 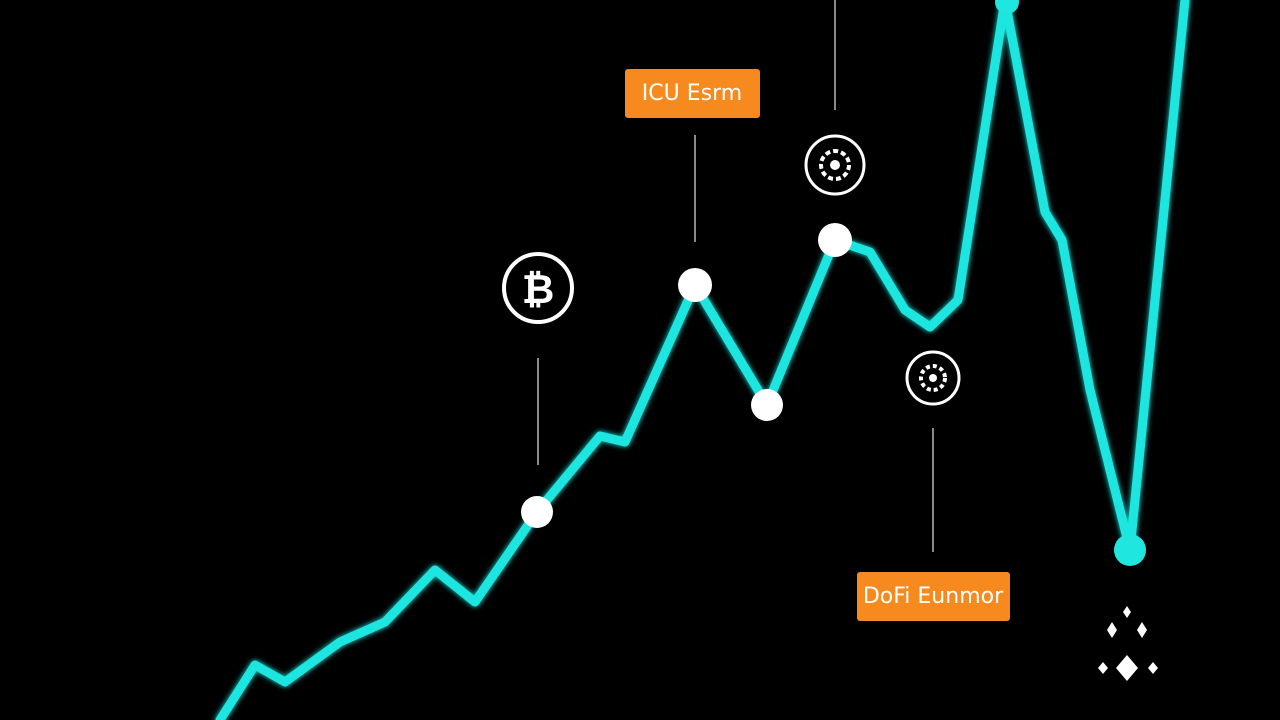 I want to click on bitcoin-symbol: ₿, so click(x=538, y=290).